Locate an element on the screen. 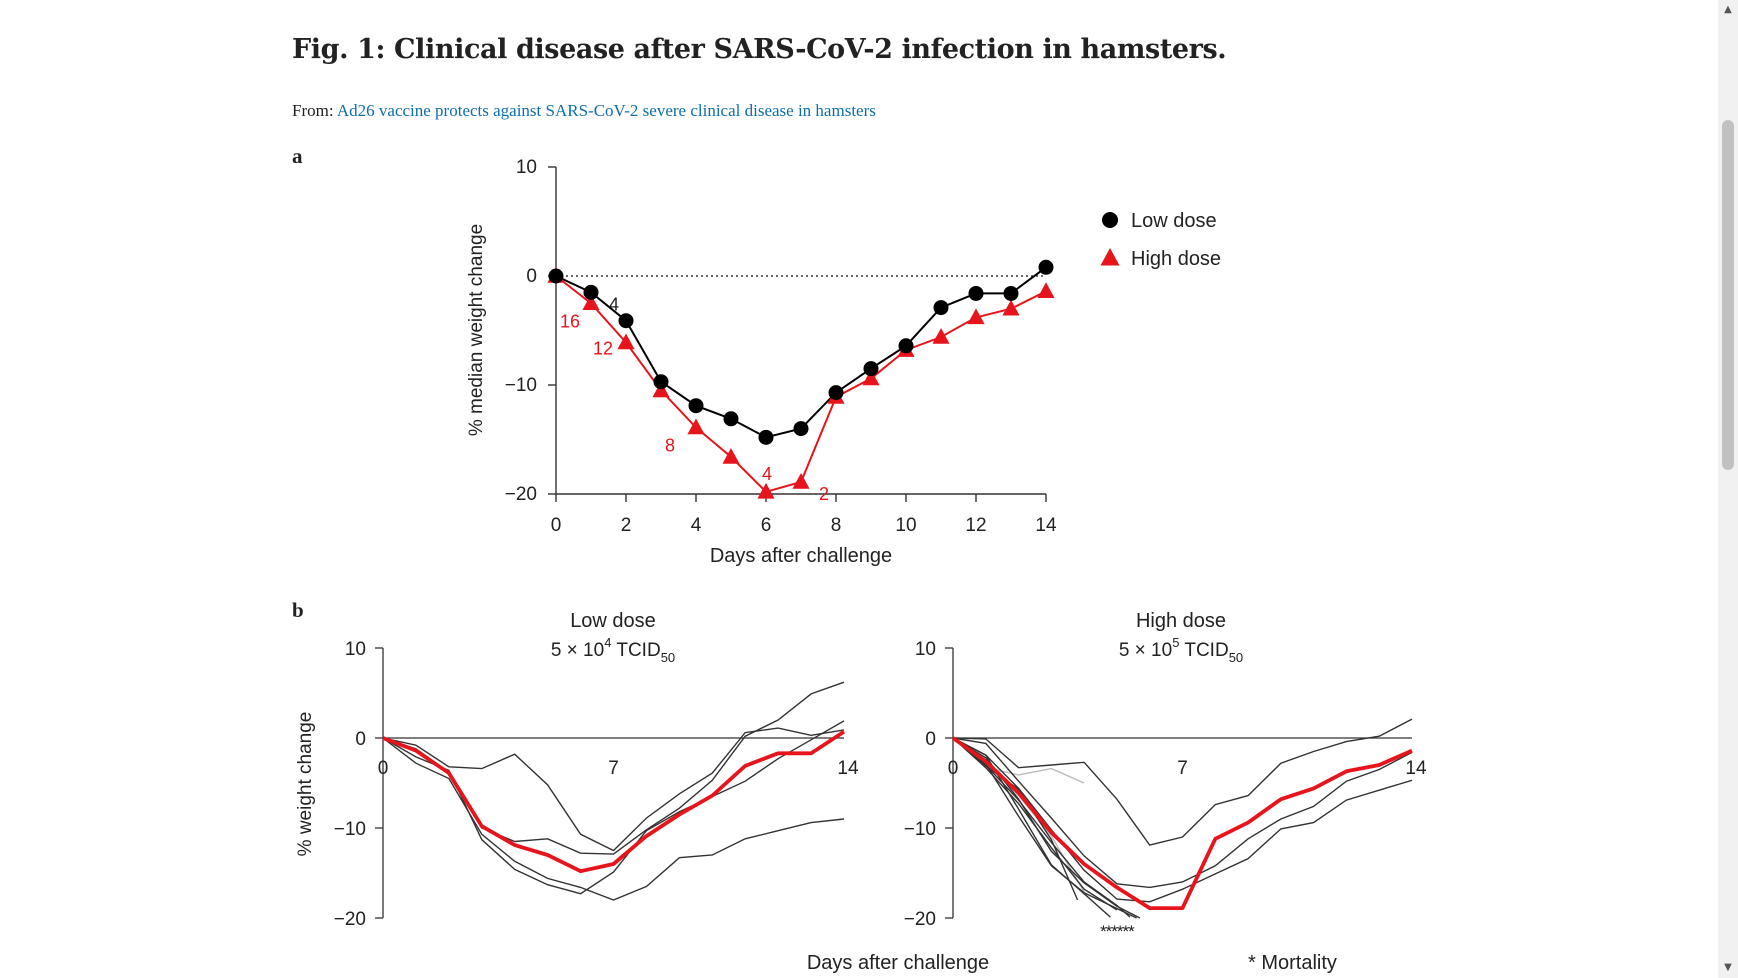 This screenshot has width=1738, height=978. panel-label-a: a is located at coordinates (297, 156).